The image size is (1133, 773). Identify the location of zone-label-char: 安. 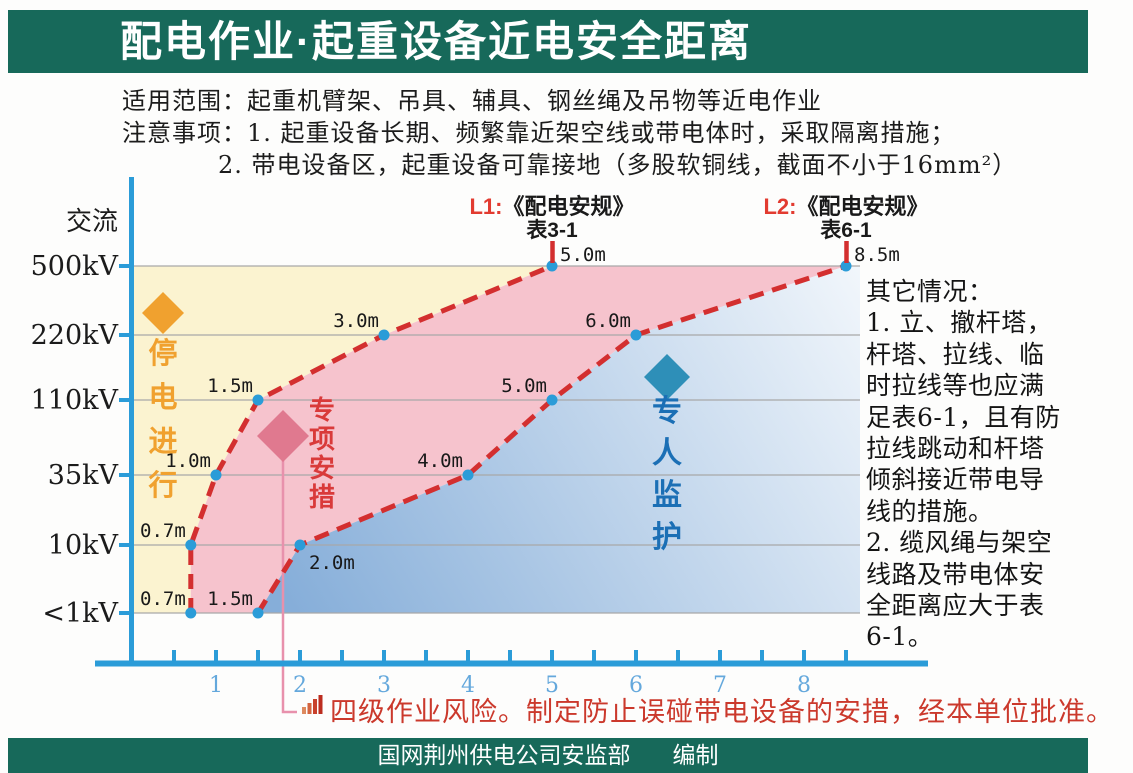
(321, 469).